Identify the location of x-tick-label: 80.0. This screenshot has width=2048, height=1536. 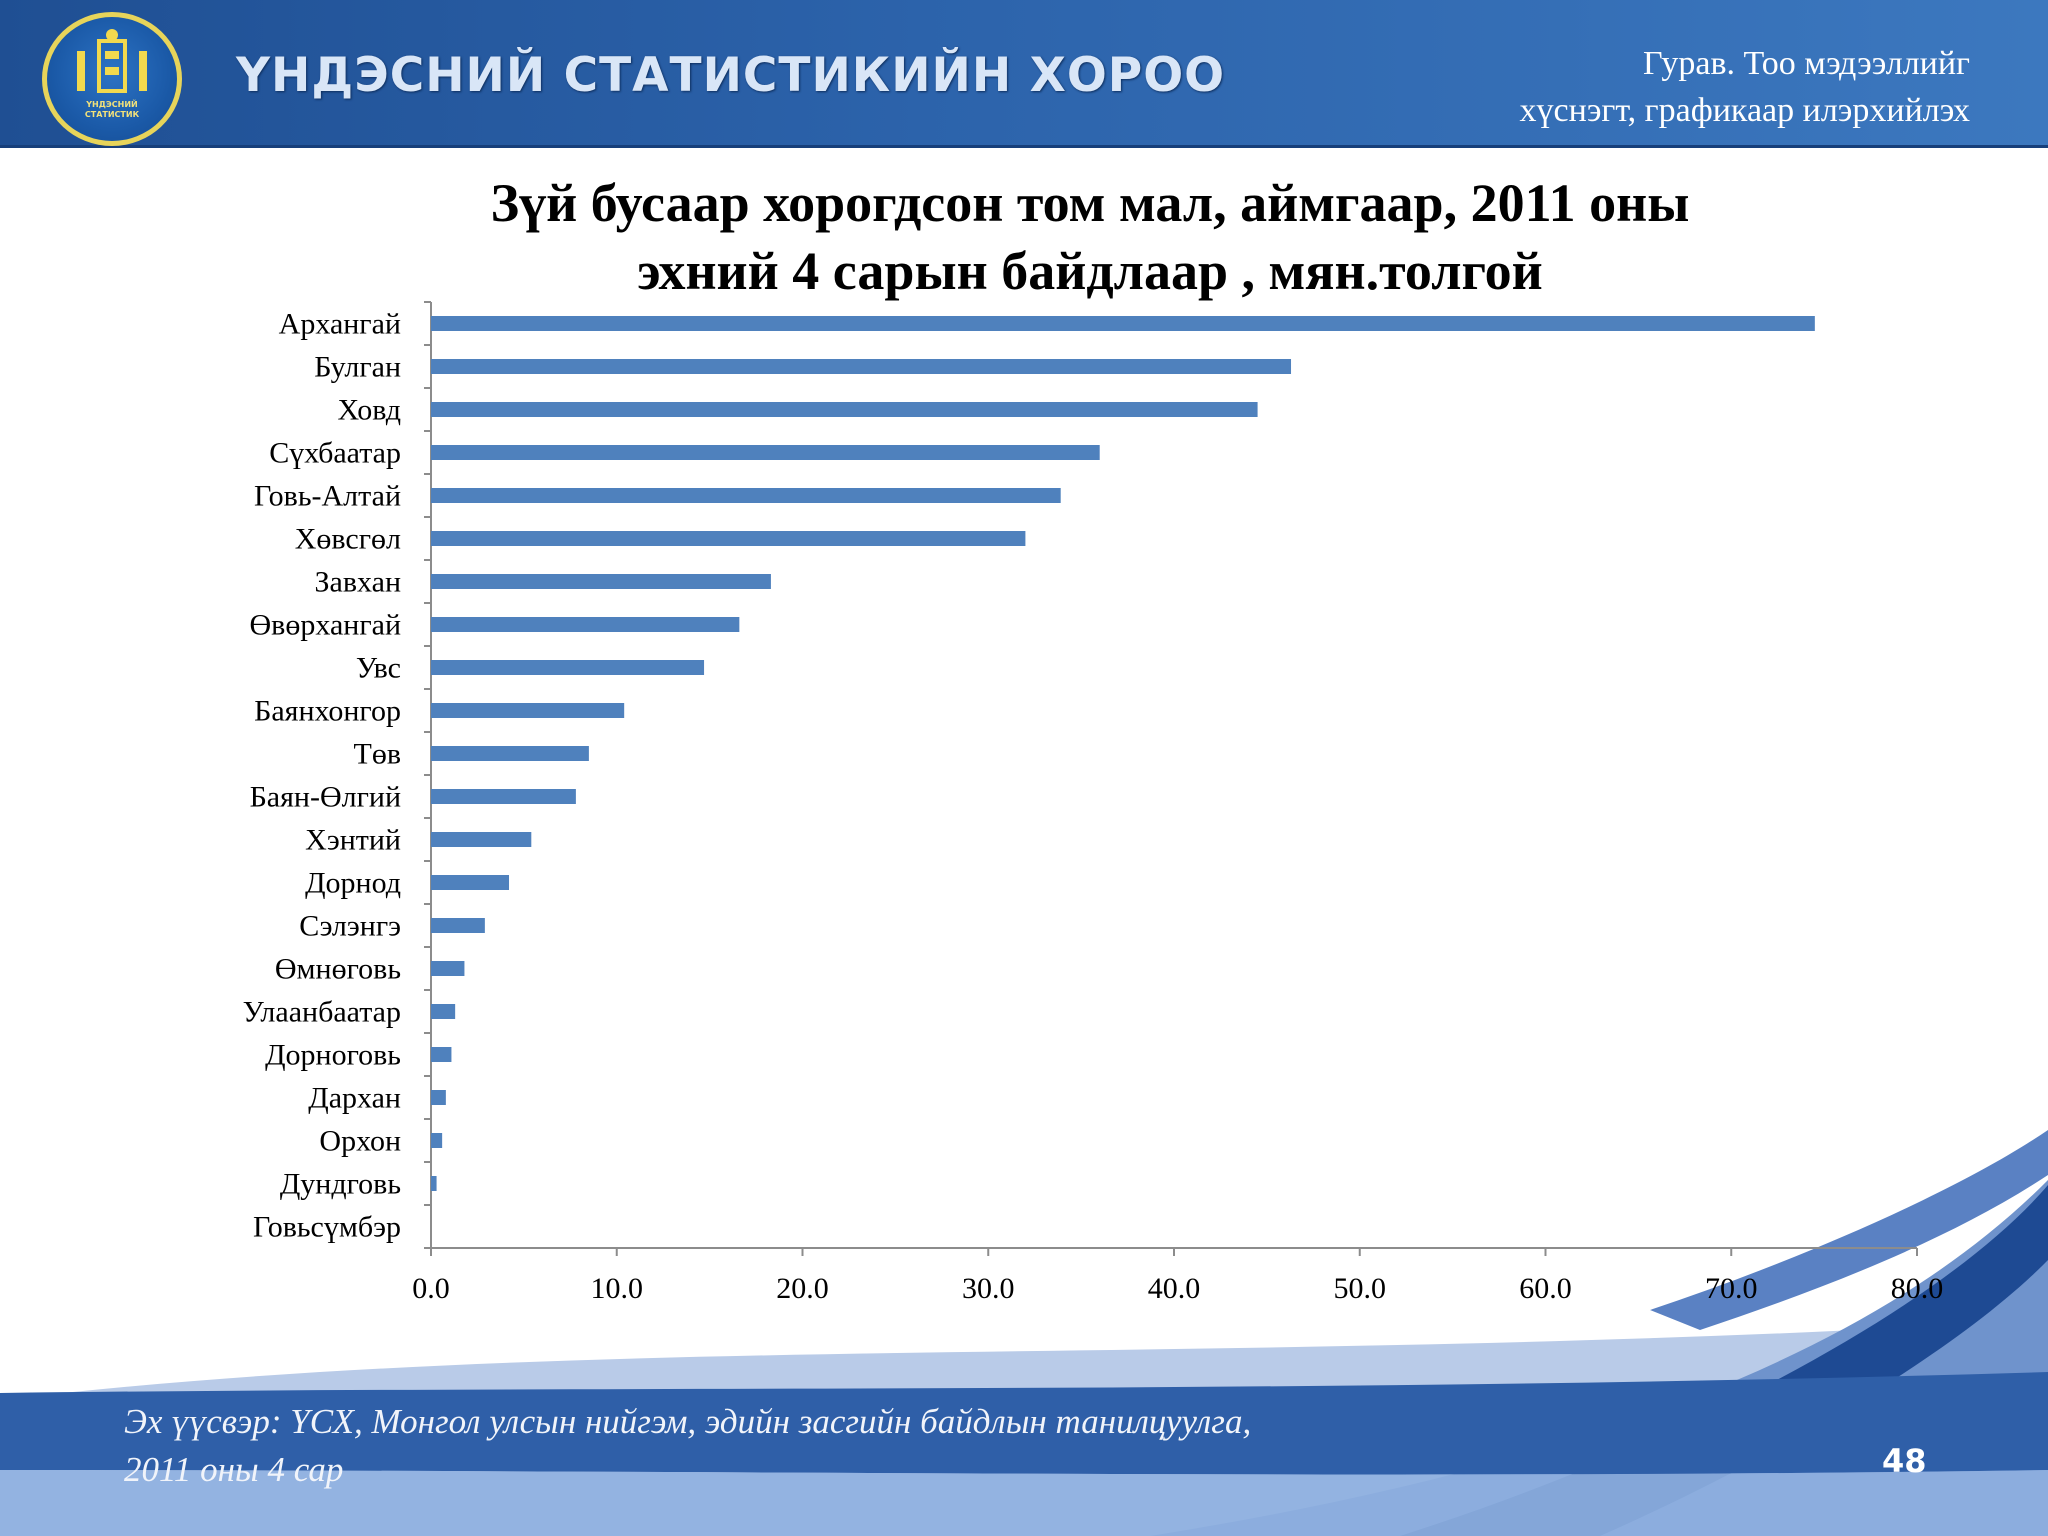
(1917, 1288).